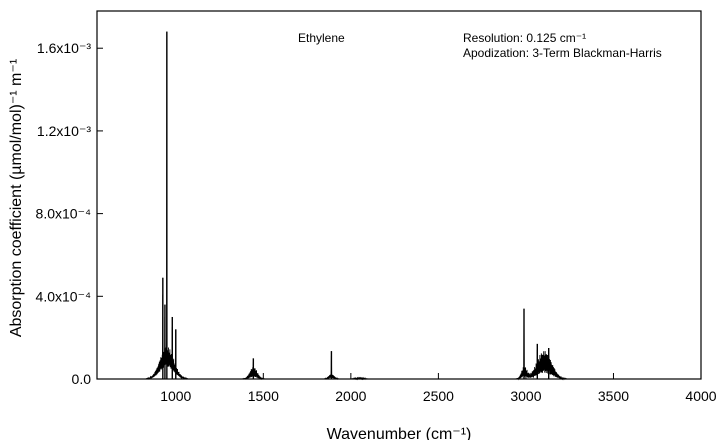  I want to click on annotation-apodization: Apodization: 3-Term Blackman-Harris, so click(562, 53).